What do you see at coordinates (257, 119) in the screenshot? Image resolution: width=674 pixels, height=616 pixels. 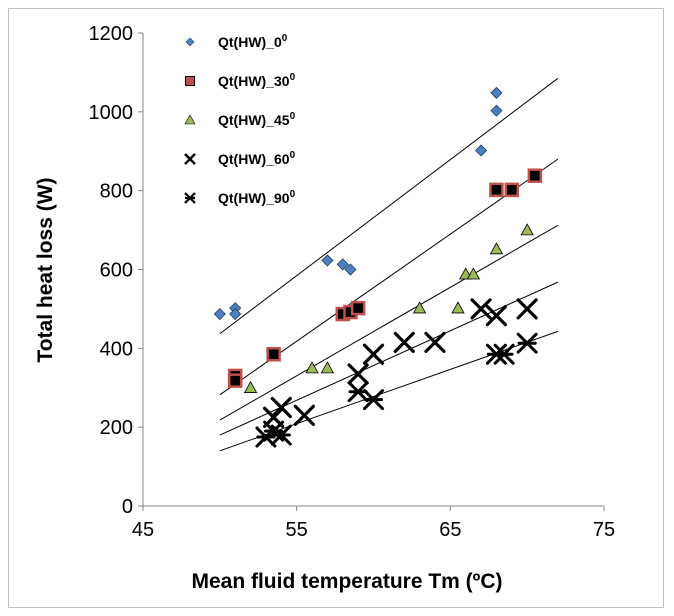 I see `legend-label: Qt(HW)_450` at bounding box center [257, 119].